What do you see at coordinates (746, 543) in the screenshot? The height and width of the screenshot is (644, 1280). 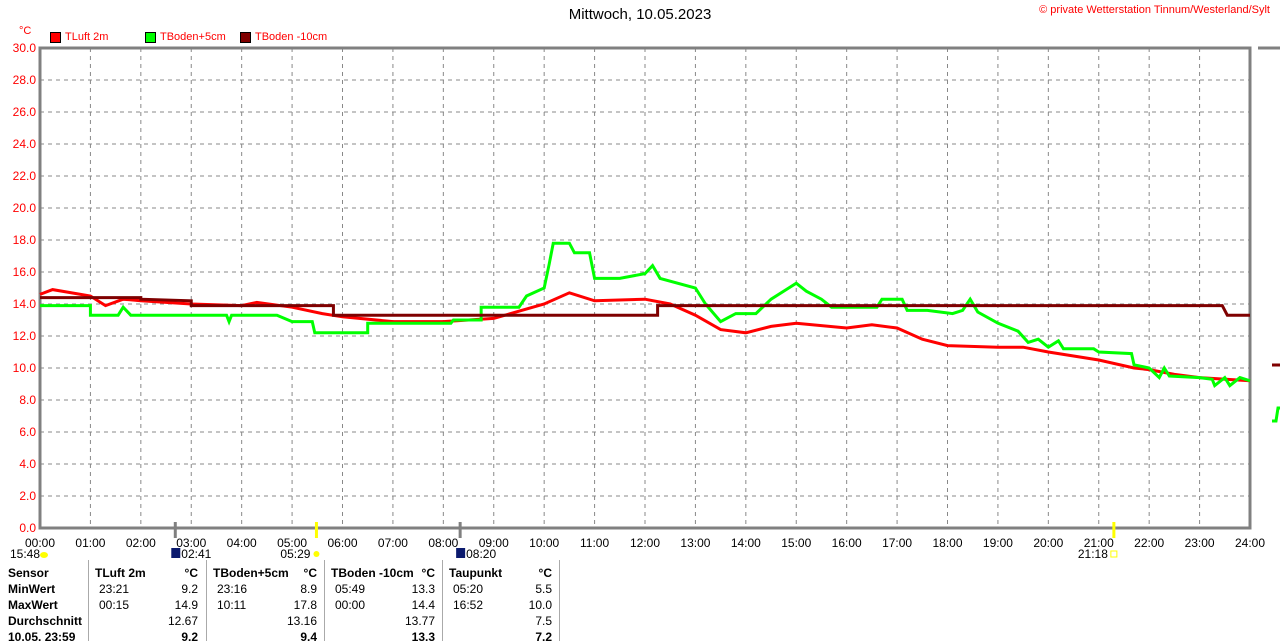 I see `x-tick-label: 14:00` at bounding box center [746, 543].